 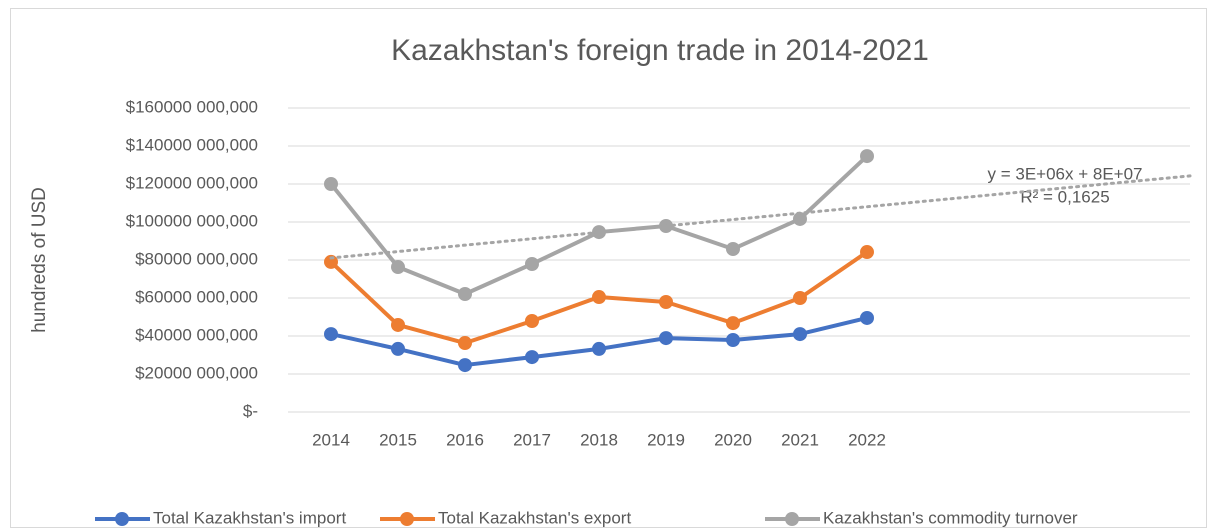 What do you see at coordinates (196, 258) in the screenshot?
I see `y-tick-label: $80000 000,000` at bounding box center [196, 258].